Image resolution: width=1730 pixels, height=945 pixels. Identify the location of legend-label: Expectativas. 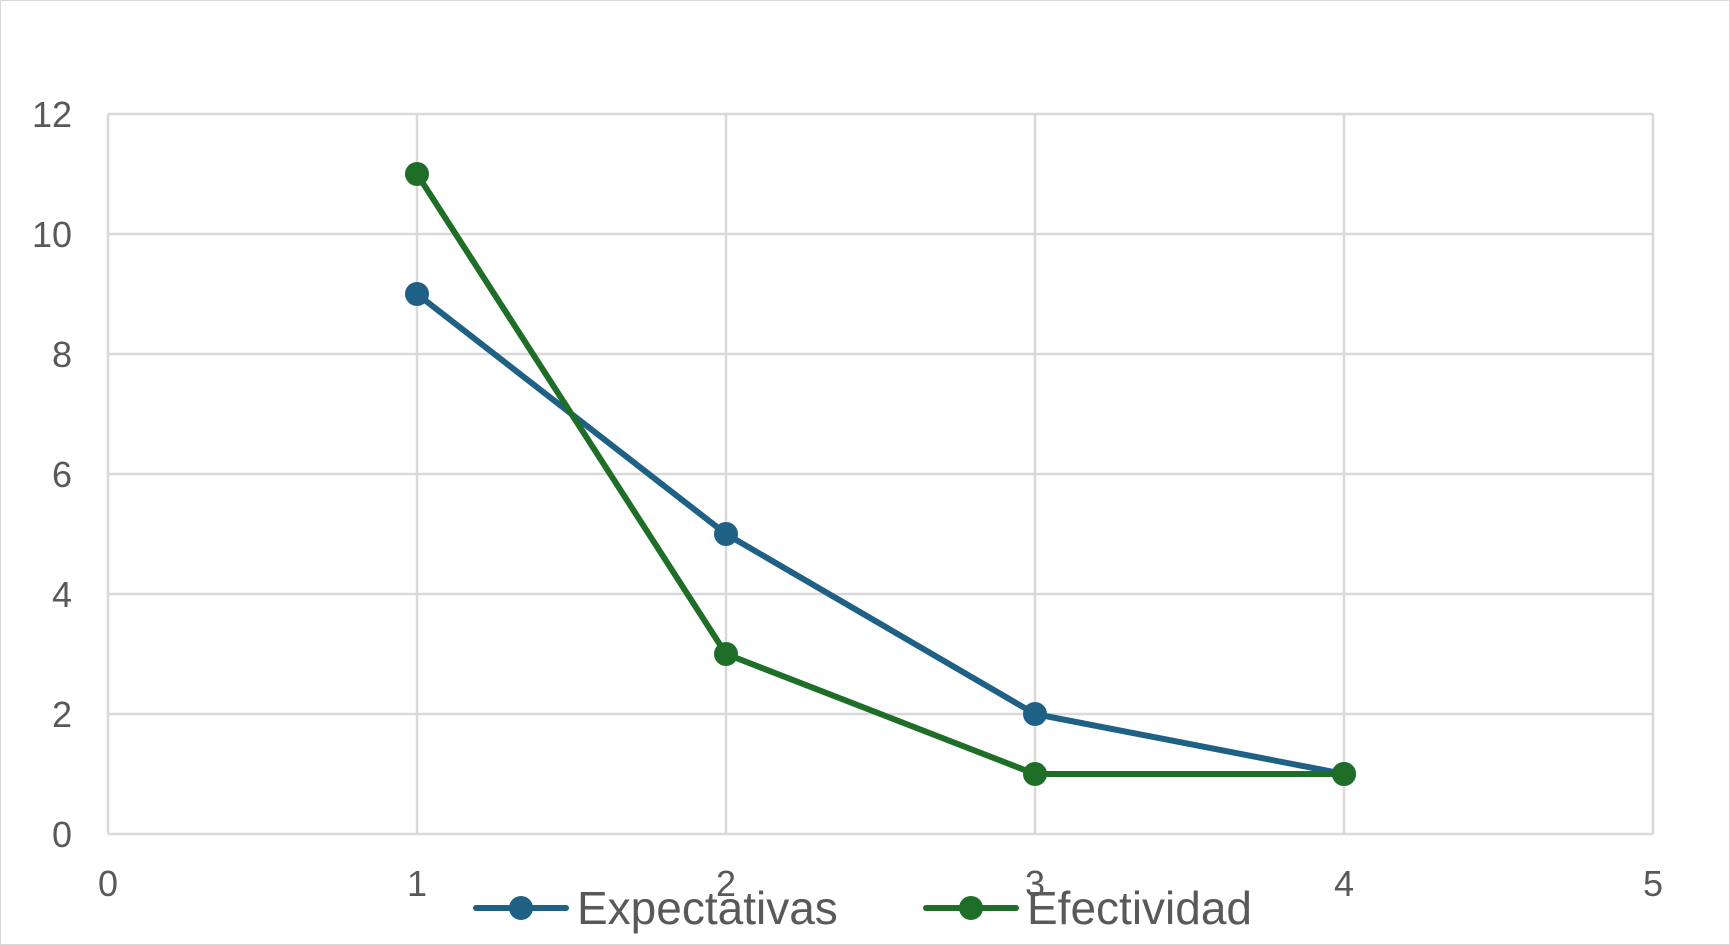
(707, 908).